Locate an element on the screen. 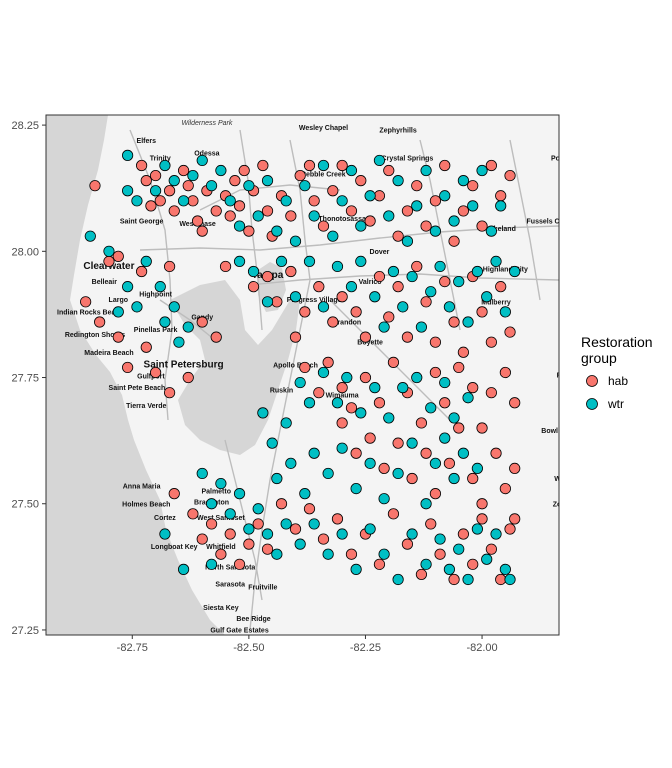 Image resolution: width=672 pixels, height=768 pixels. place-label: Lakeland is located at coordinates (501, 229).